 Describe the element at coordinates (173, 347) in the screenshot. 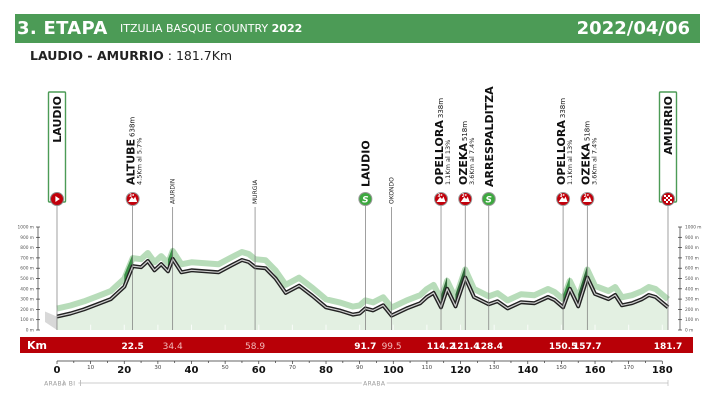

I see `km-bar-value: 34.4` at that location.